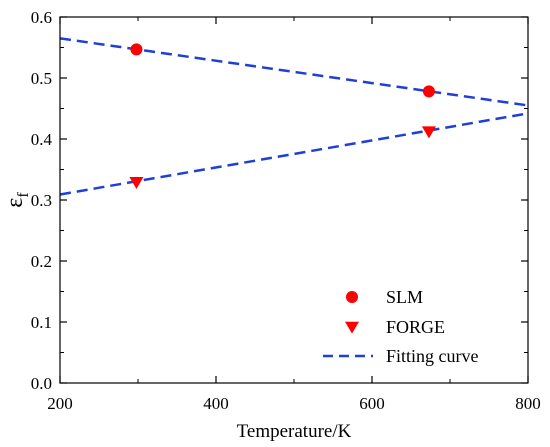  I want to click on x-axis-title: Temperature/K, so click(294, 431).